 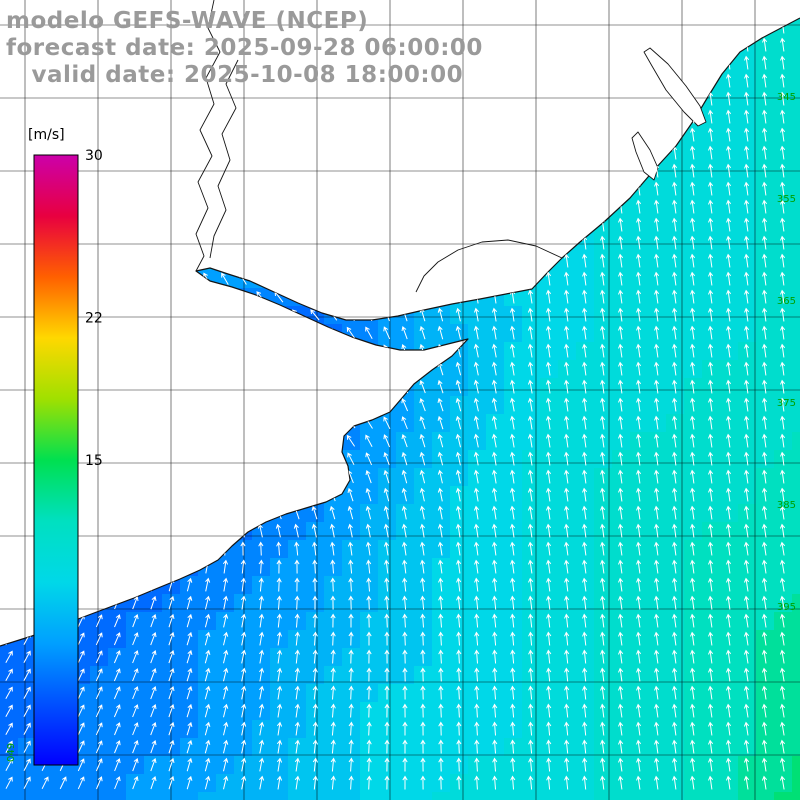 I want to click on right-axis-label: 345, so click(x=786, y=97).